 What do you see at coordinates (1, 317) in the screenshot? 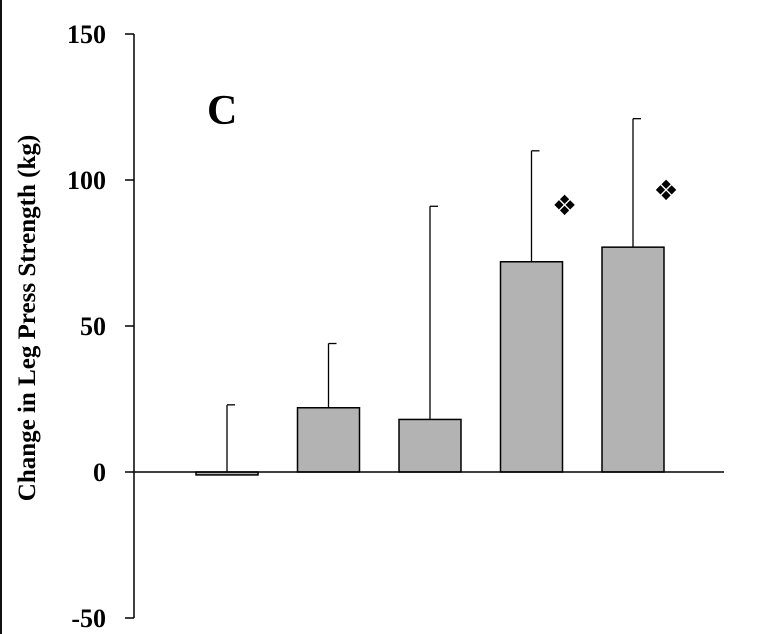
I see `image-left-border` at bounding box center [1, 317].